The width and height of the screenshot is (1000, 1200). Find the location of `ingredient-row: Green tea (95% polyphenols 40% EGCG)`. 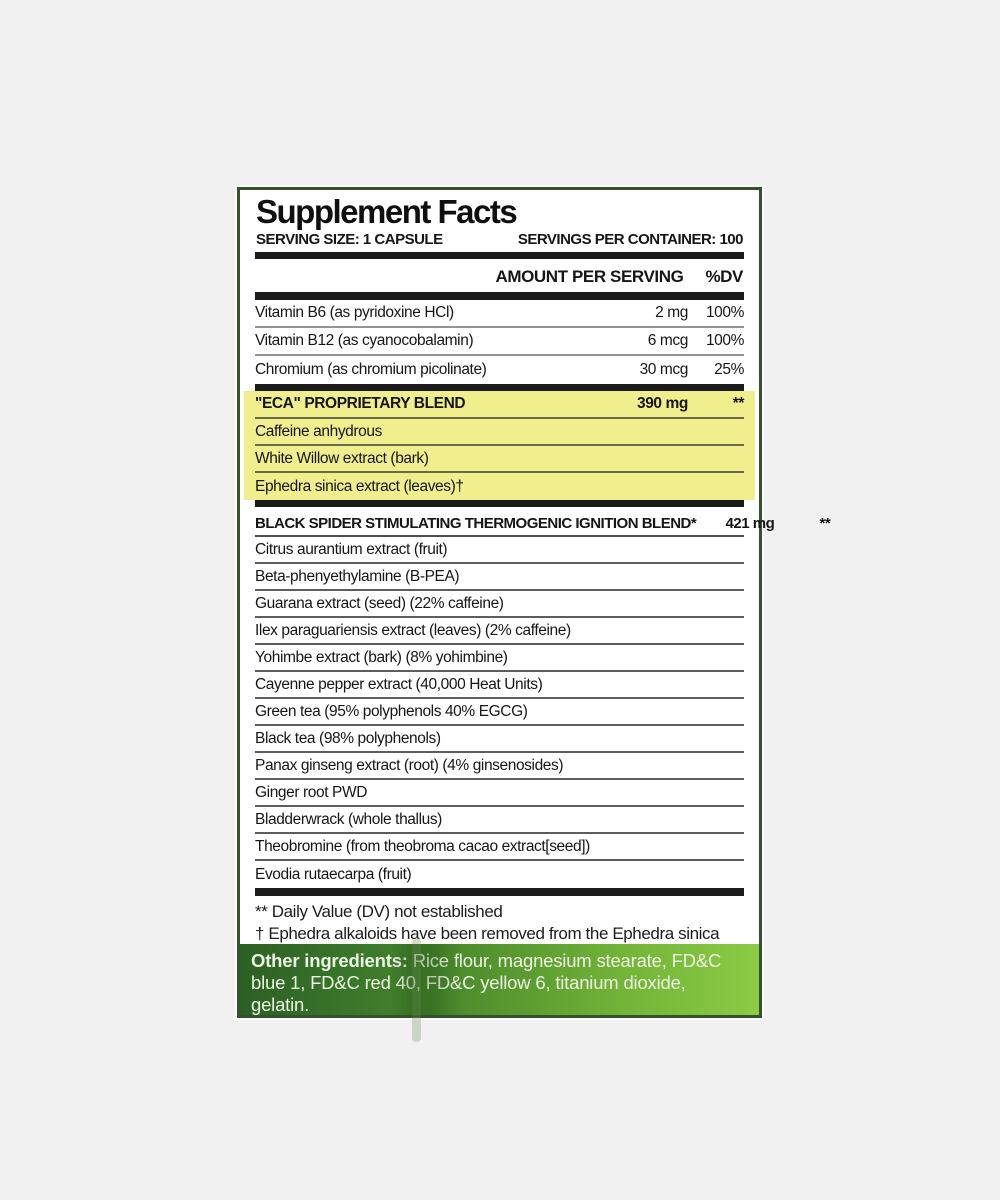

ingredient-row: Green tea (95% polyphenols 40% EGCG) is located at coordinates (499, 713).